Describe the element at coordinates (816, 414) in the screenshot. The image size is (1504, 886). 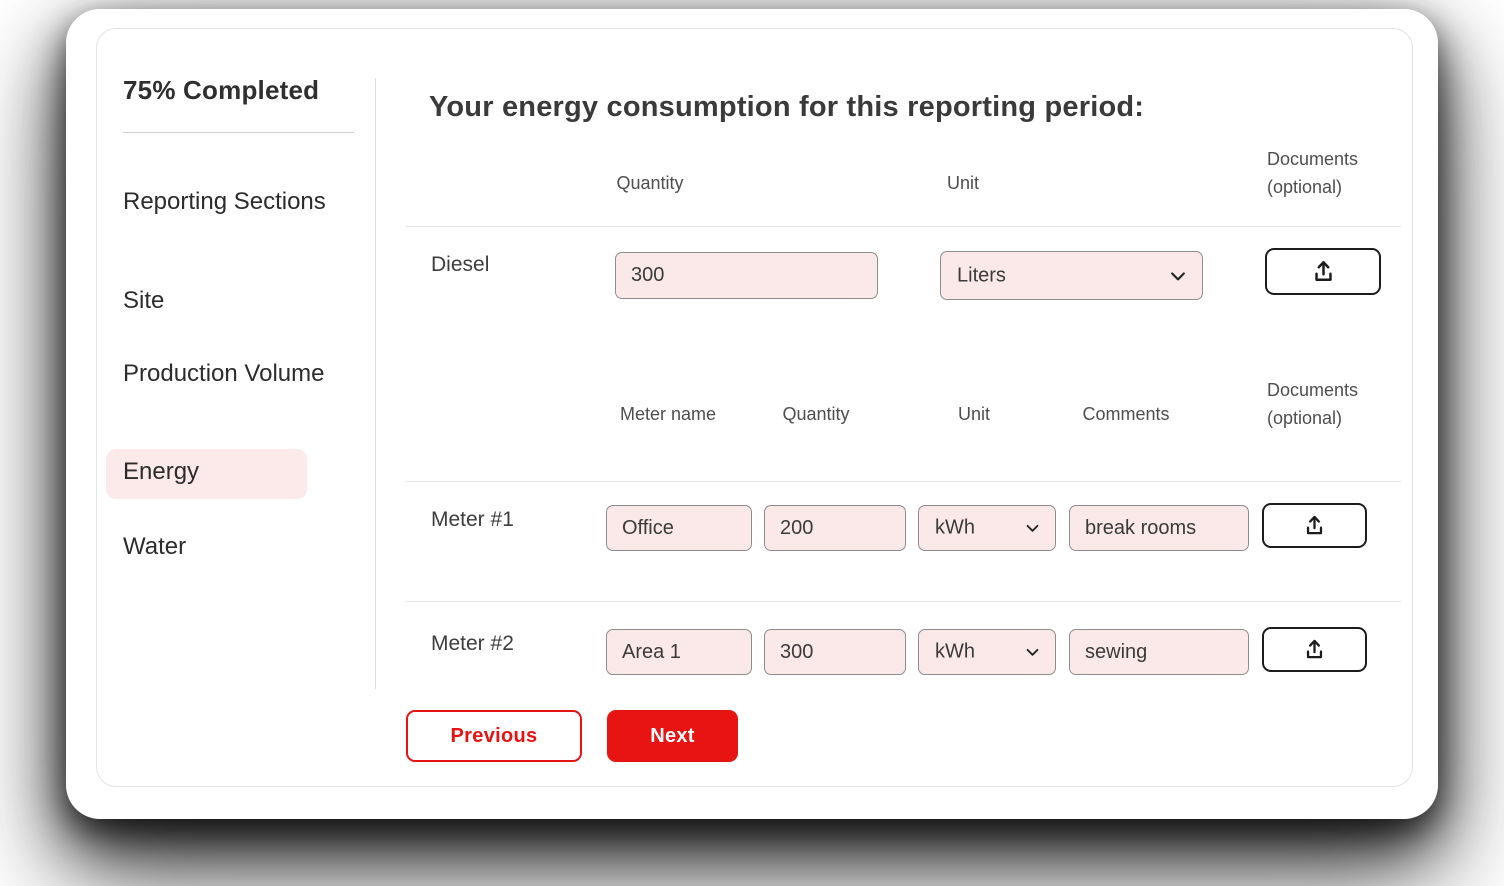
I see `meter-header-quantity: Quantity` at that location.